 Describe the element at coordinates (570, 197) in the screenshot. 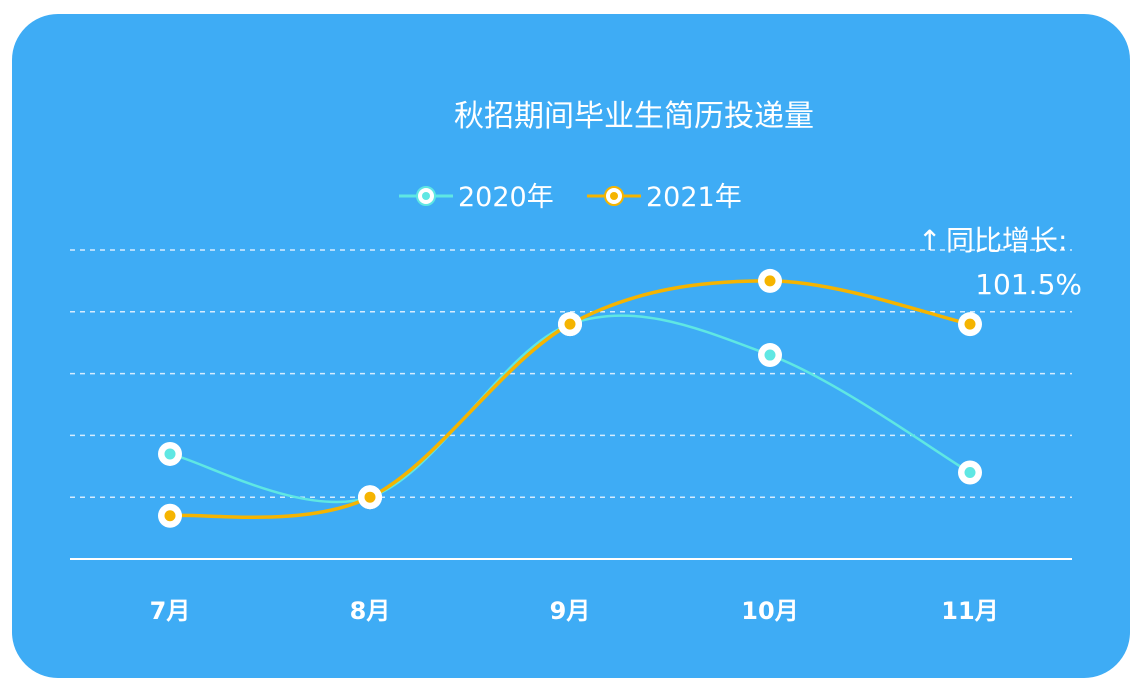

I see `legend: 2020年 2021年` at that location.